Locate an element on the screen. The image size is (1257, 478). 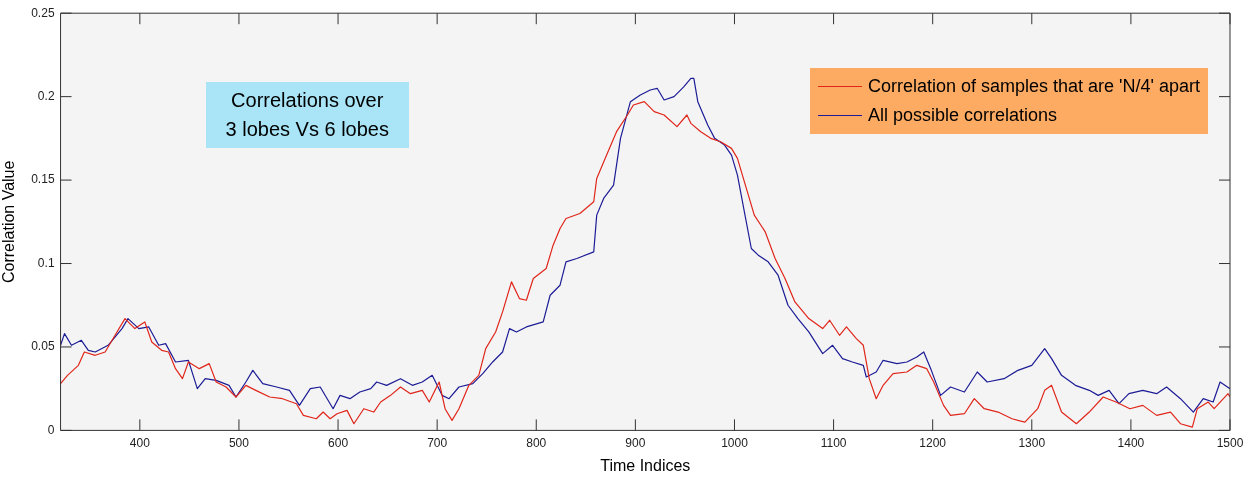
y-axis-title: Correlation Value is located at coordinates (9, 222).